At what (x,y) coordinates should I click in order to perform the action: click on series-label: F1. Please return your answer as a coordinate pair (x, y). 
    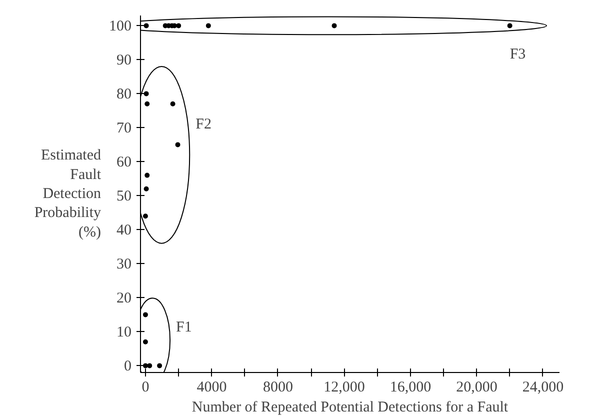
    Looking at the image, I should click on (184, 327).